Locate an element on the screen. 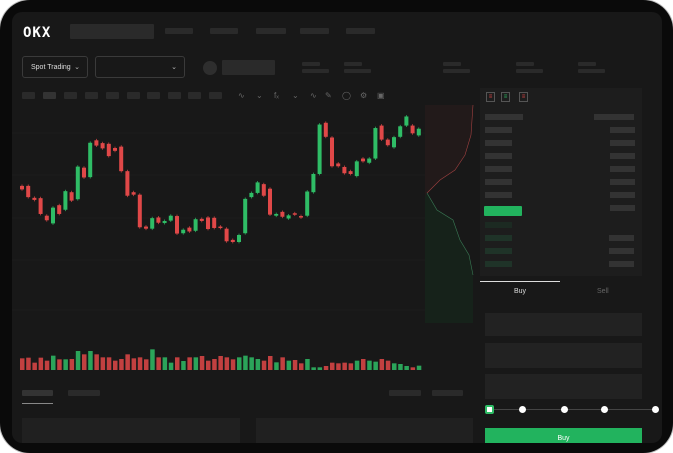  chart-type-icon: ⌄ is located at coordinates (259, 95).